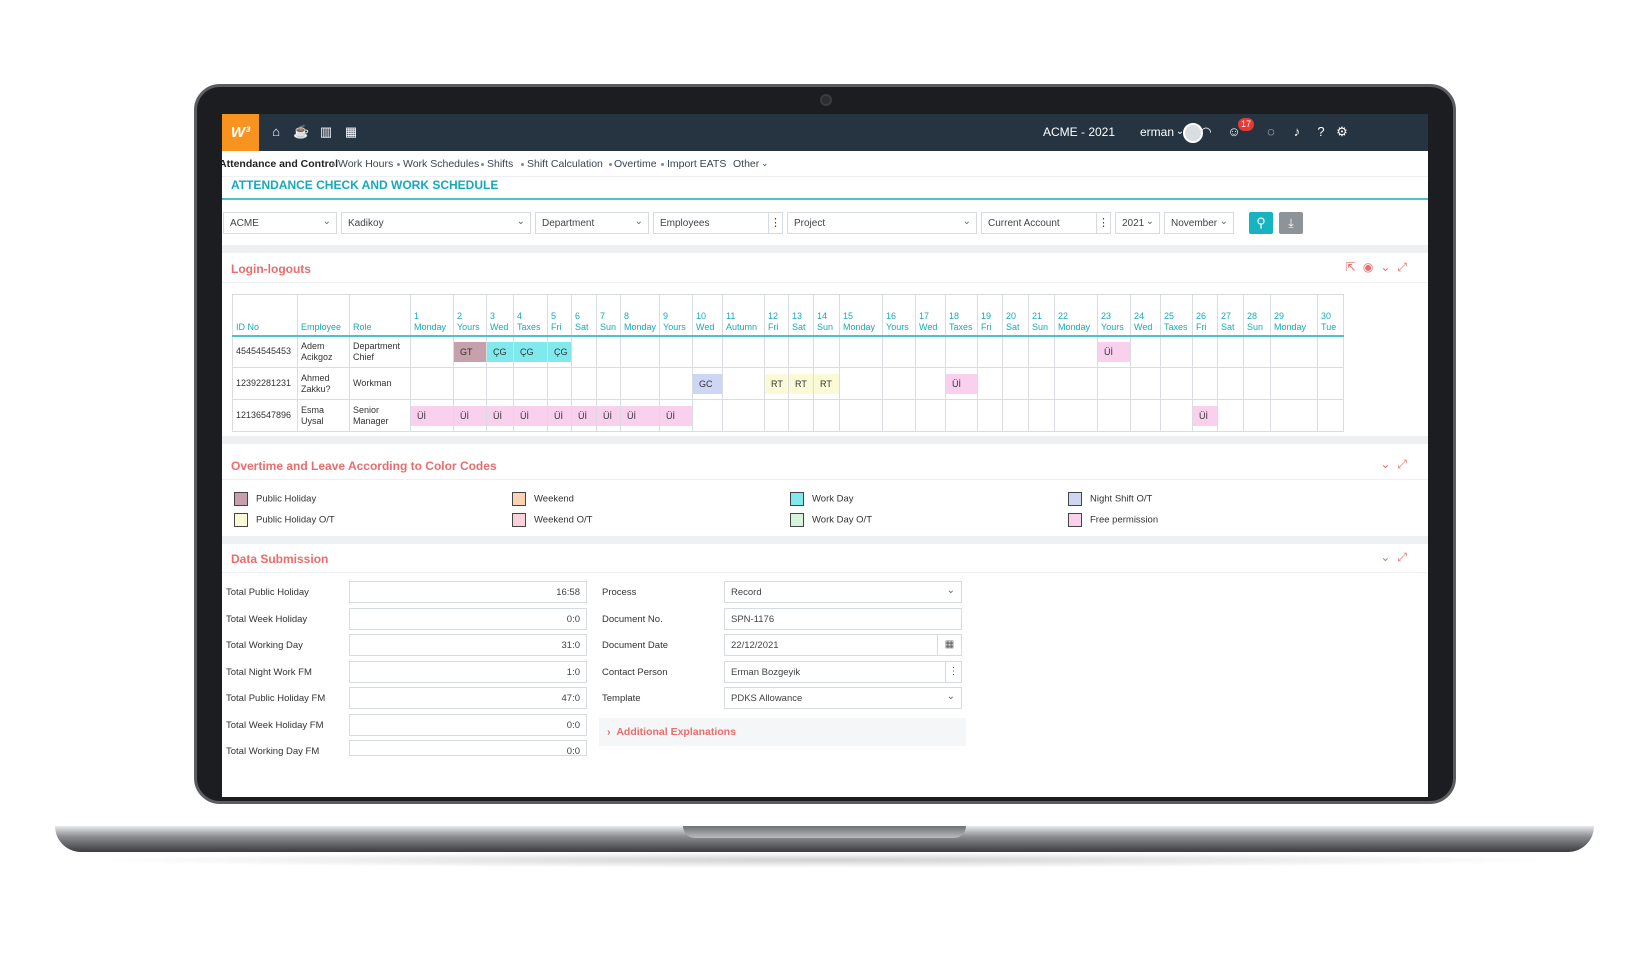 Image resolution: width=1649 pixels, height=953 pixels. Describe the element at coordinates (843, 698) in the screenshot. I see `template-select: PDKS Allowance ⌄` at that location.